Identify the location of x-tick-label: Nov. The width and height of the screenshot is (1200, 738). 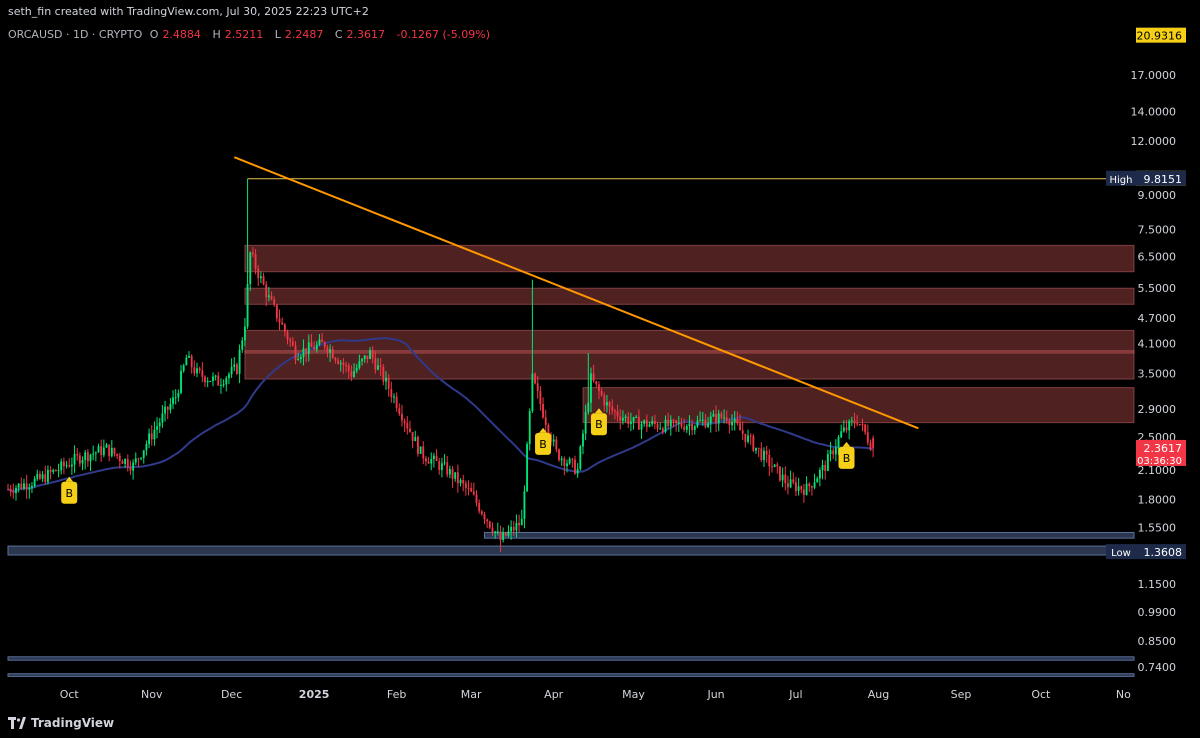
(152, 694).